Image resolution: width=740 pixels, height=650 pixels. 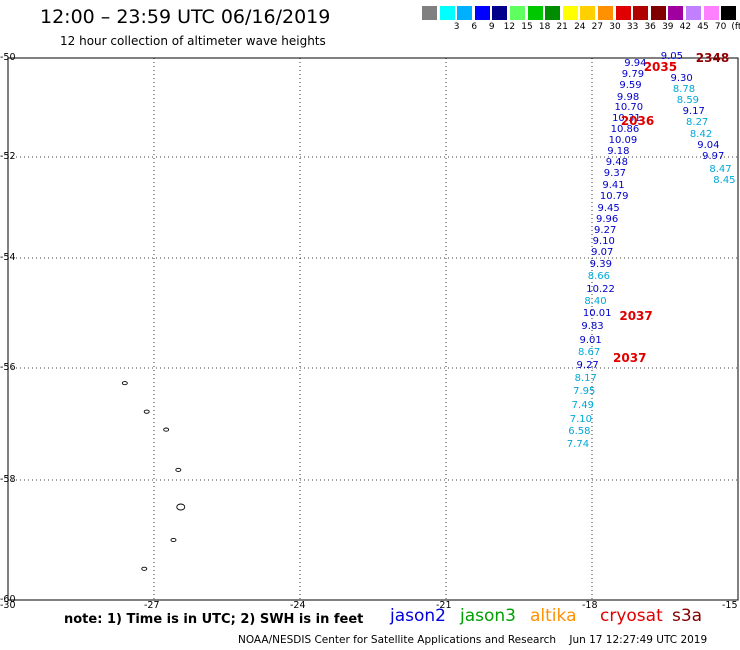 I want to click on wave-height-value: 8.47, so click(x=720, y=169).